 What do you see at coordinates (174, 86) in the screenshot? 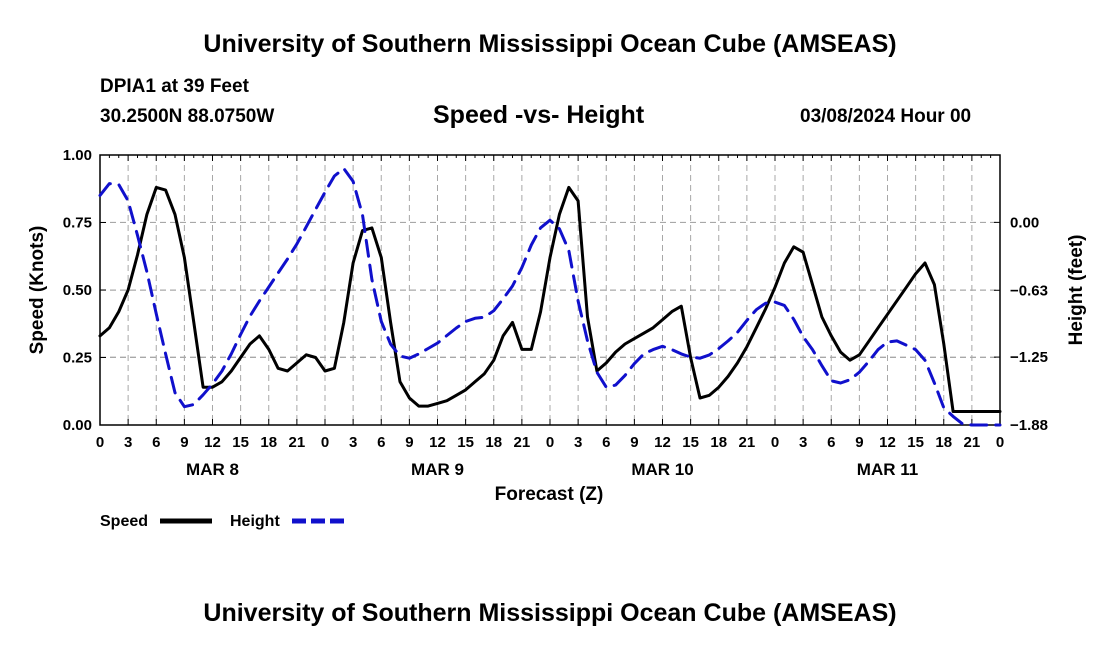
I see `station-label: DPIA1 at 39 Feet` at bounding box center [174, 86].